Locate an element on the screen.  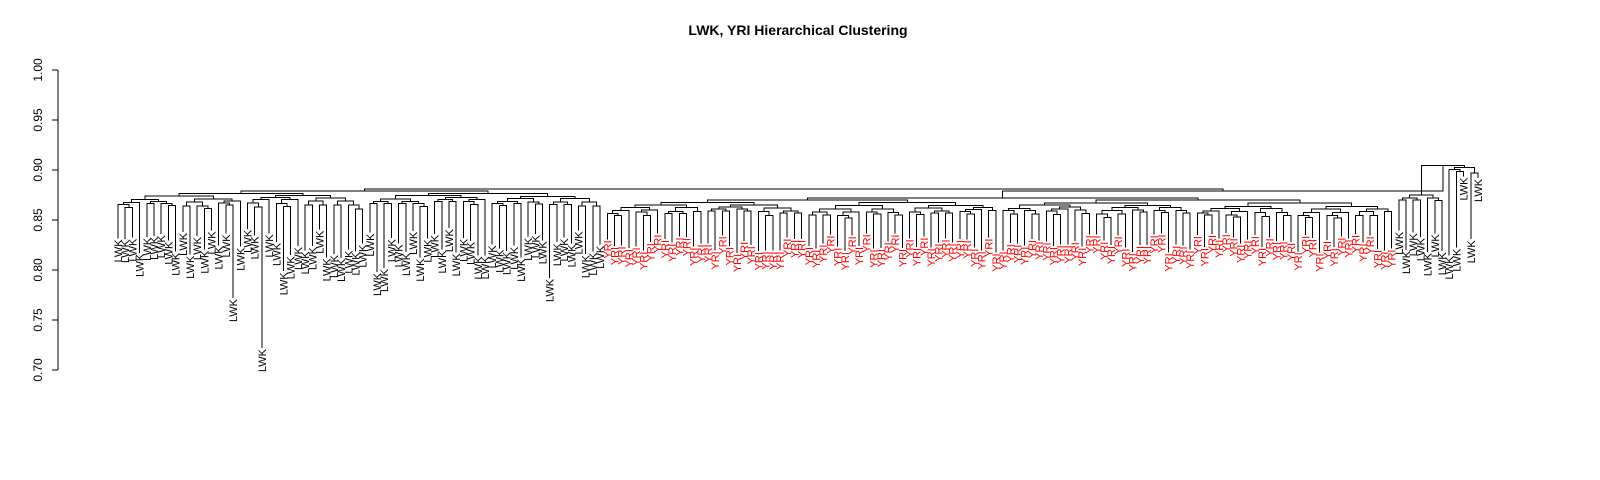
chart-title: LWK, YRI Hierarchical Clustering is located at coordinates (797, 30).